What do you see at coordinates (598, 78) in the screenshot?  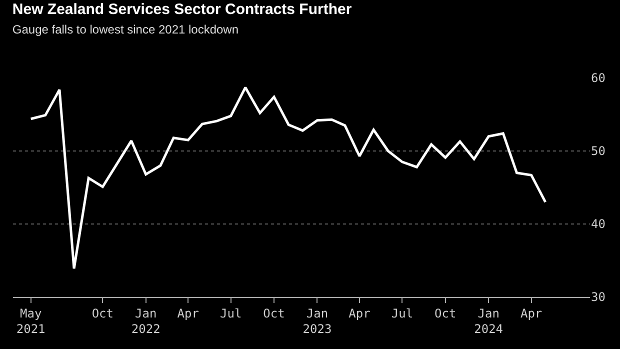 I see `y-tick-label: 60` at bounding box center [598, 78].